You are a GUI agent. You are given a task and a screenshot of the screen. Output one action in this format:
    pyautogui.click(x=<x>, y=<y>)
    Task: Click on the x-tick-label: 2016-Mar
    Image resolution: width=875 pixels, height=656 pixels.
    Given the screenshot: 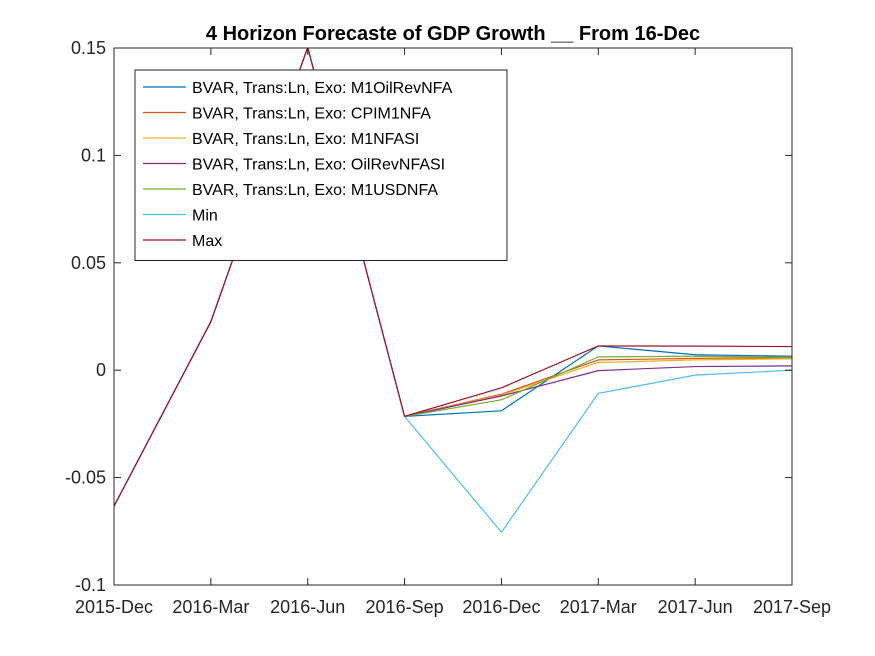 What is the action you would take?
    pyautogui.click(x=210, y=607)
    